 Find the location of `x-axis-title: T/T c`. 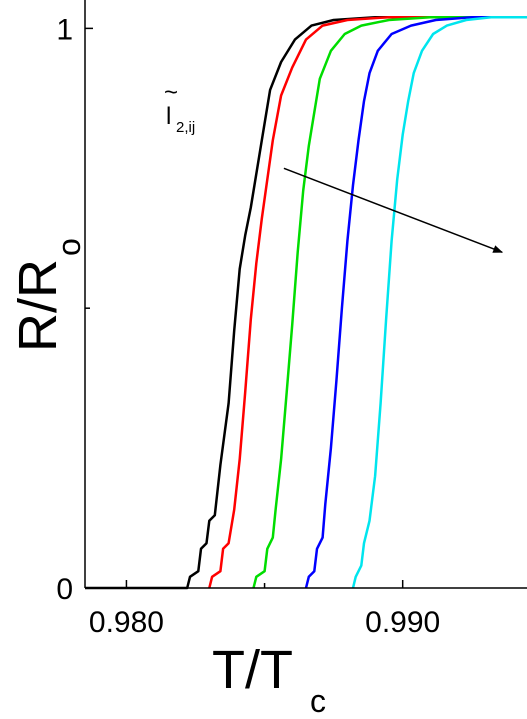

x-axis-title: T/T c is located at coordinates (269, 679).